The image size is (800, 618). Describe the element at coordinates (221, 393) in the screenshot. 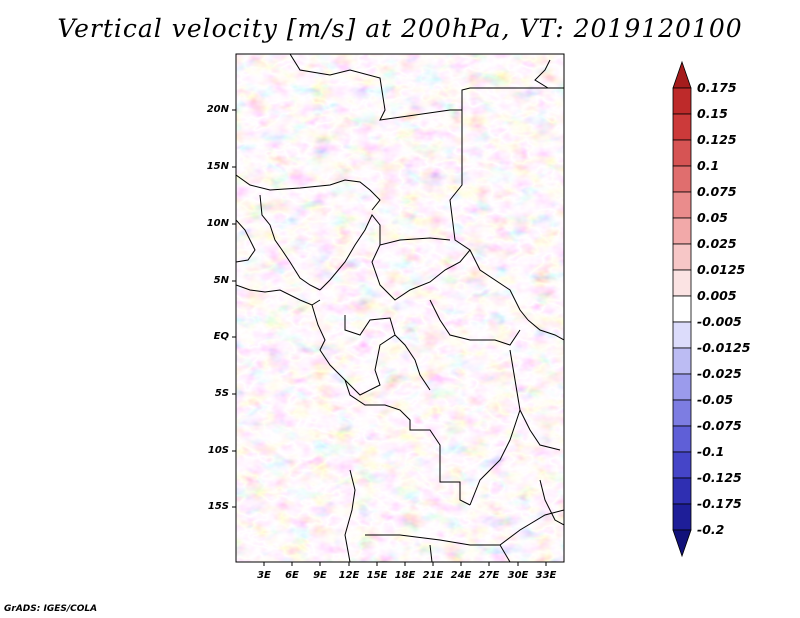

I see `lat-label-5s: 5S` at that location.